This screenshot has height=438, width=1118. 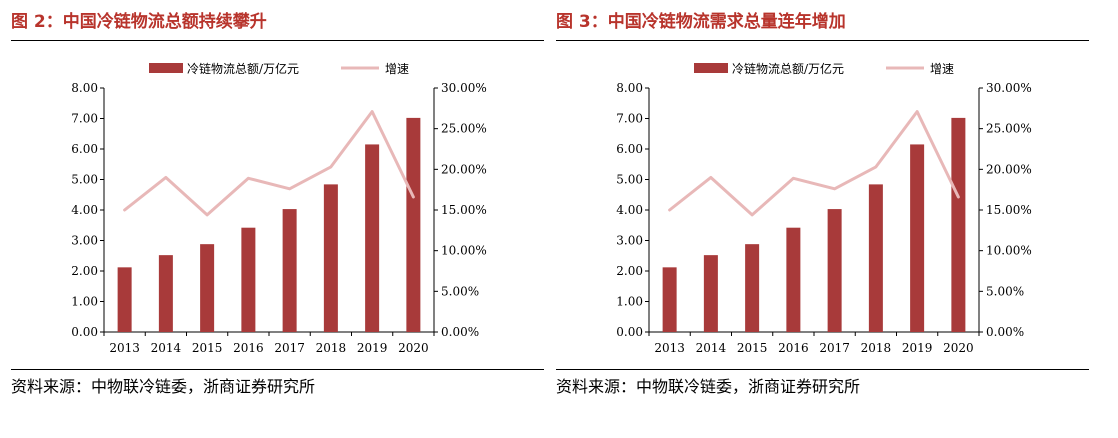 I want to click on figure-title: 图 2：中国冷链物流总额持续攀升, so click(x=139, y=22).